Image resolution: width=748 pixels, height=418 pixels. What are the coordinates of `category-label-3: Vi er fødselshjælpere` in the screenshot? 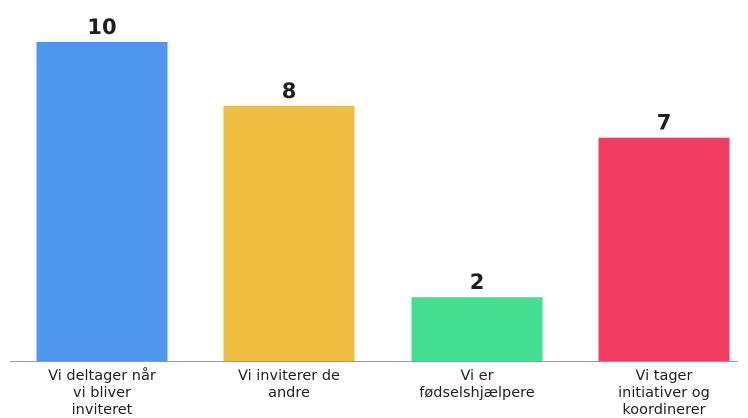 It's located at (476, 384).